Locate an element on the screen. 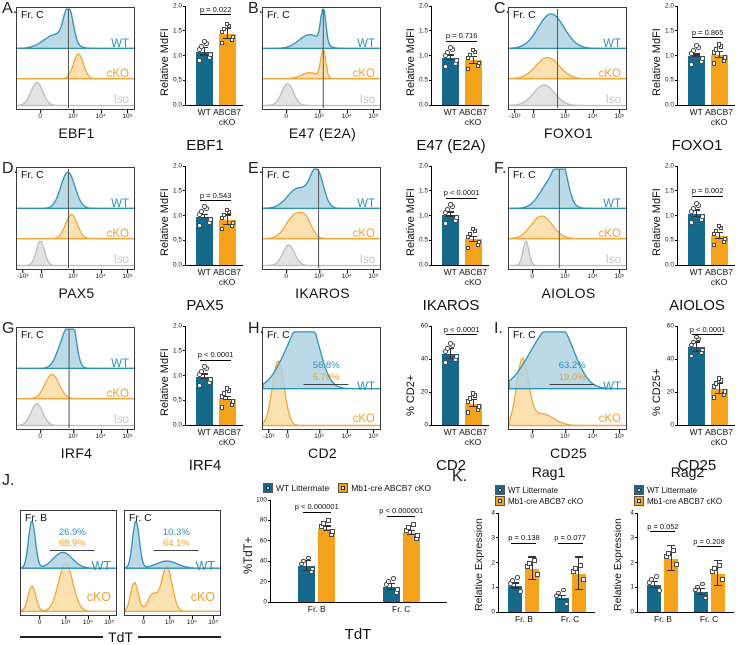 The image size is (738, 645). hist-x-label: PAX5 is located at coordinates (76, 293).